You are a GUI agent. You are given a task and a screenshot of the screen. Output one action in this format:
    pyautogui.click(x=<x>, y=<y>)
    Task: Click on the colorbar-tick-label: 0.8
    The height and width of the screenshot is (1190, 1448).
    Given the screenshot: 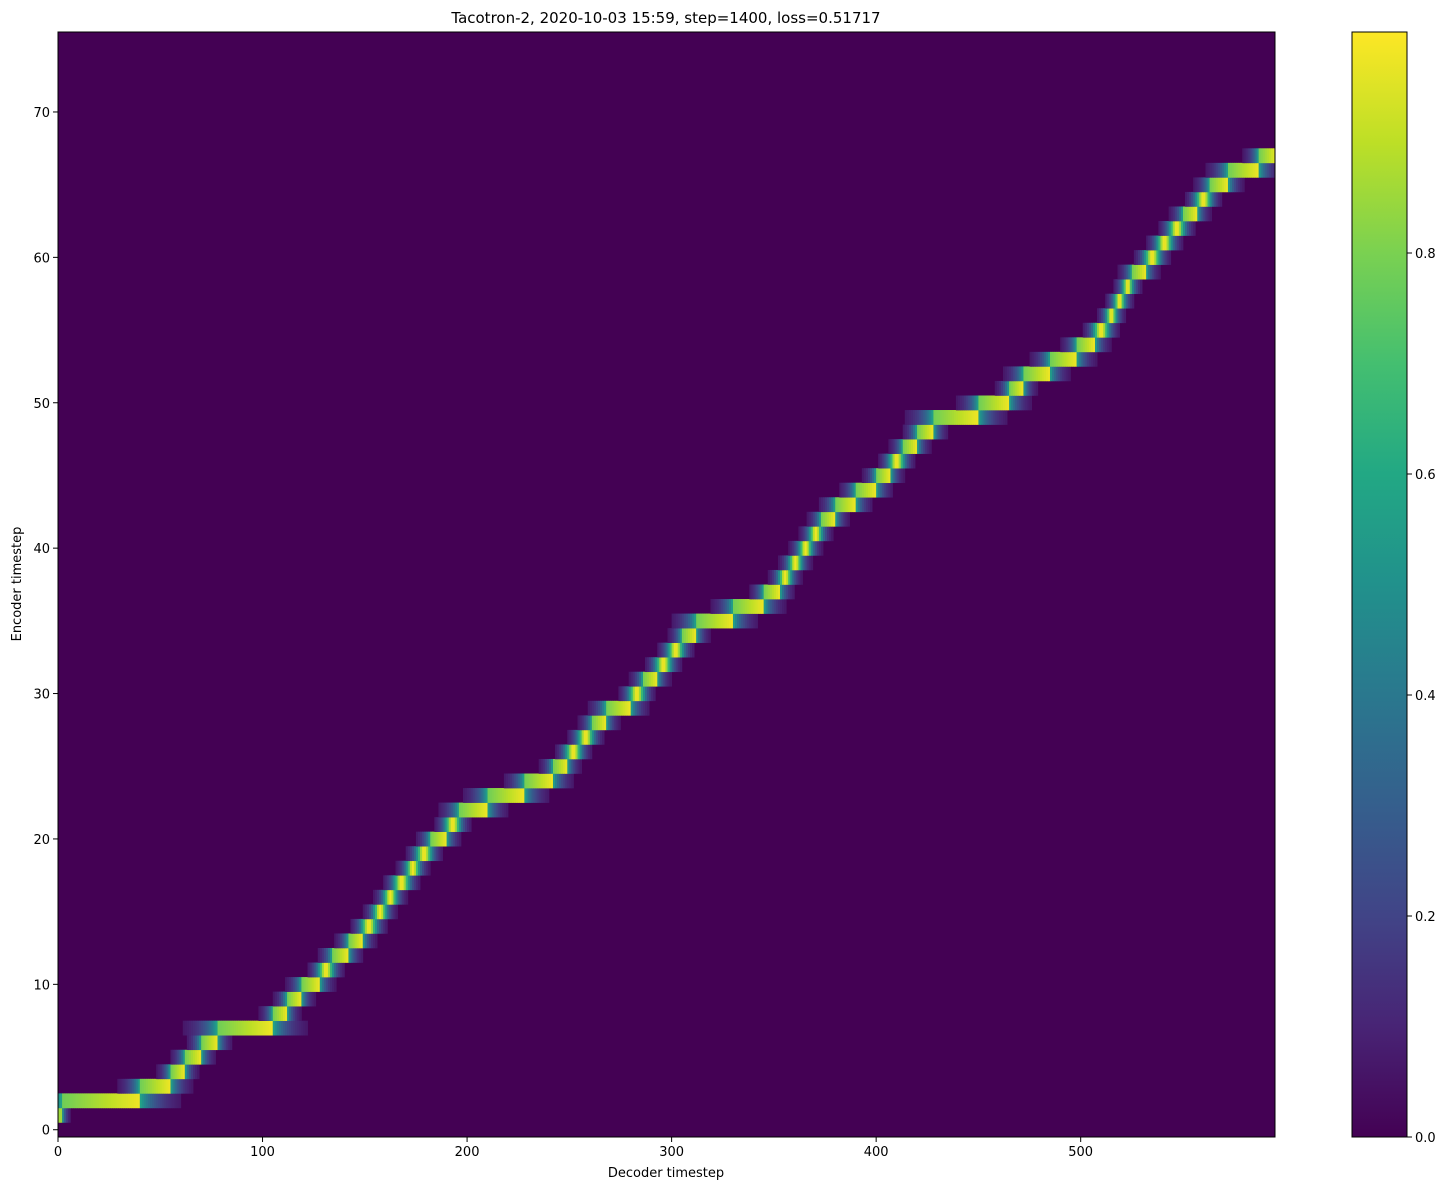 What is the action you would take?
    pyautogui.click(x=1425, y=254)
    